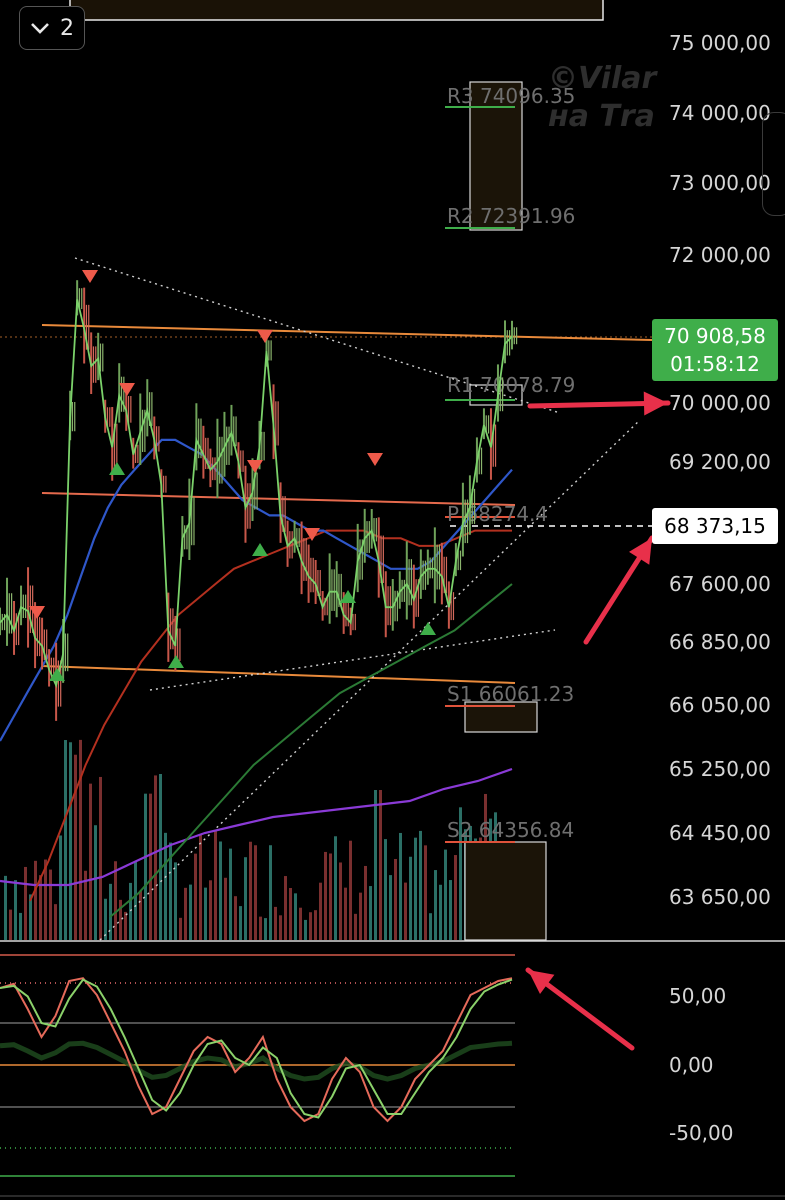 The image size is (785, 1200). Describe the element at coordinates (720, 43) in the screenshot. I see `price-axis-label: 75 000,00` at that location.